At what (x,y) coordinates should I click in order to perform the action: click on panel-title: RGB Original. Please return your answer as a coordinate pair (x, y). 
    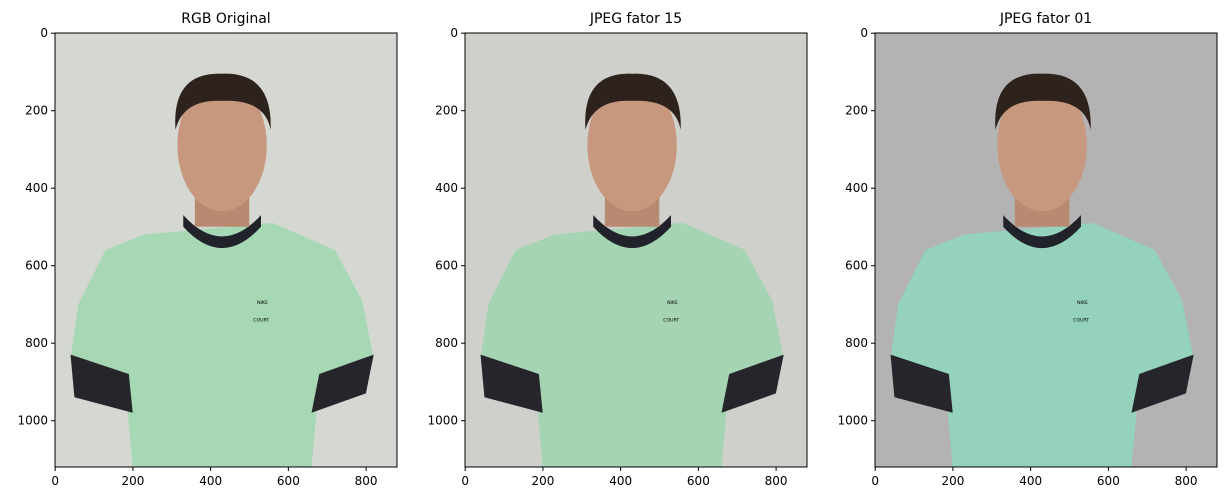
    Looking at the image, I should click on (225, 19).